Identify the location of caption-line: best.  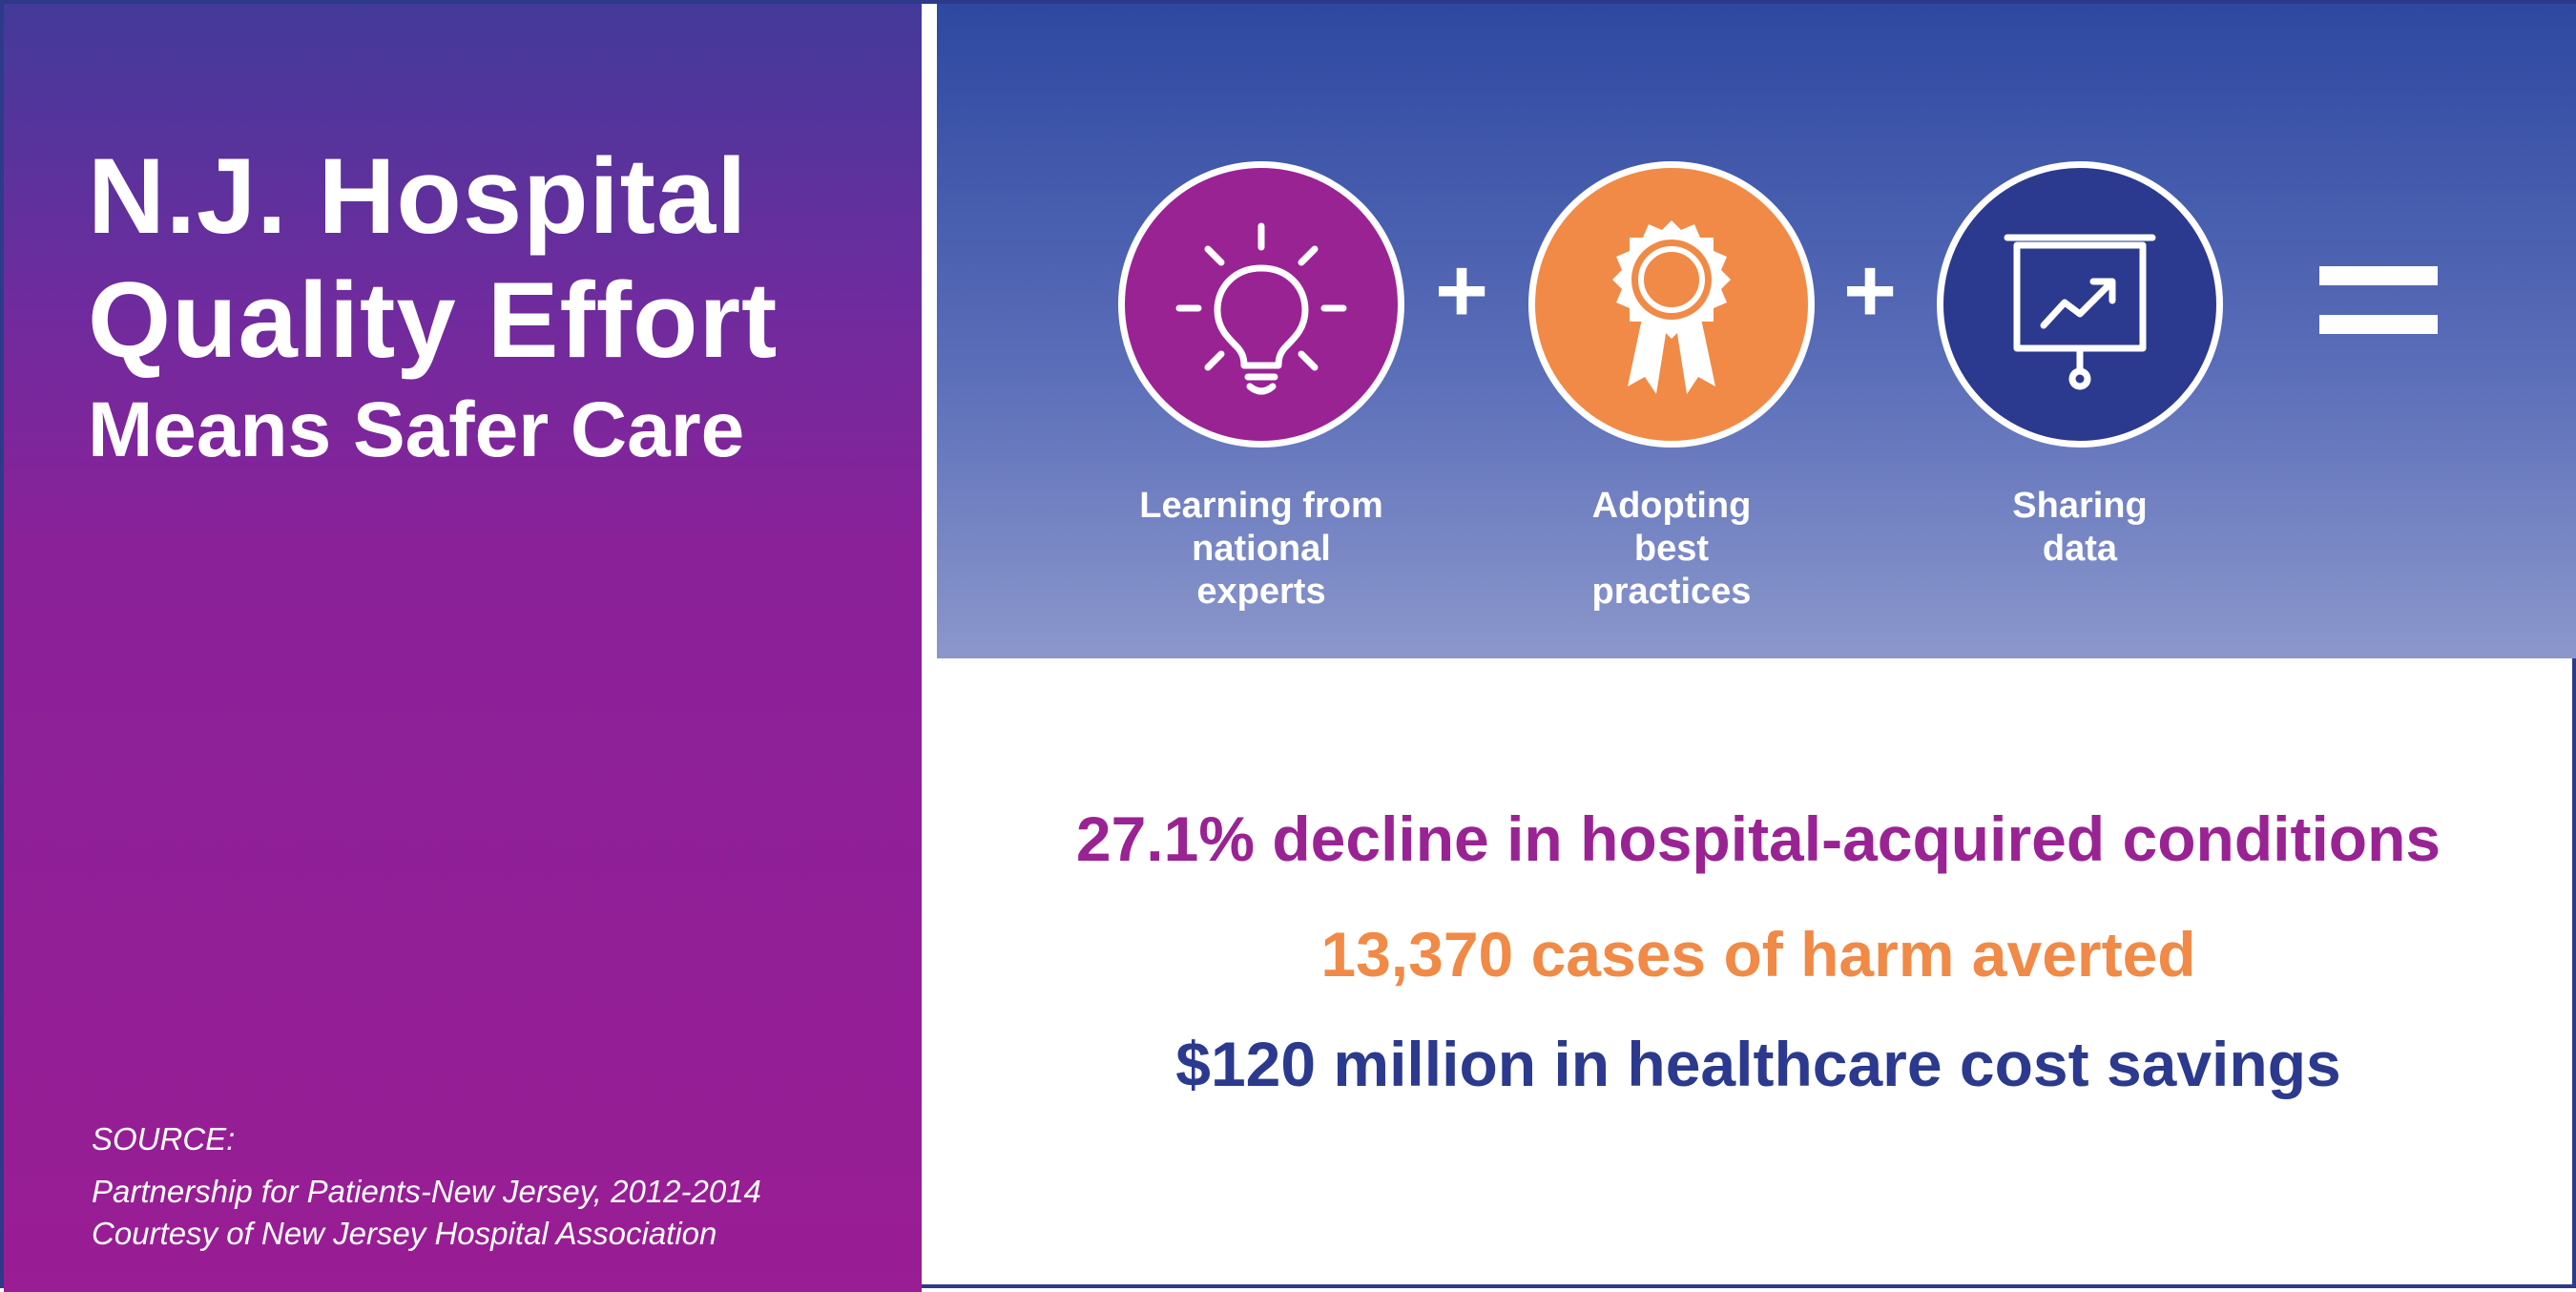
(1671, 548).